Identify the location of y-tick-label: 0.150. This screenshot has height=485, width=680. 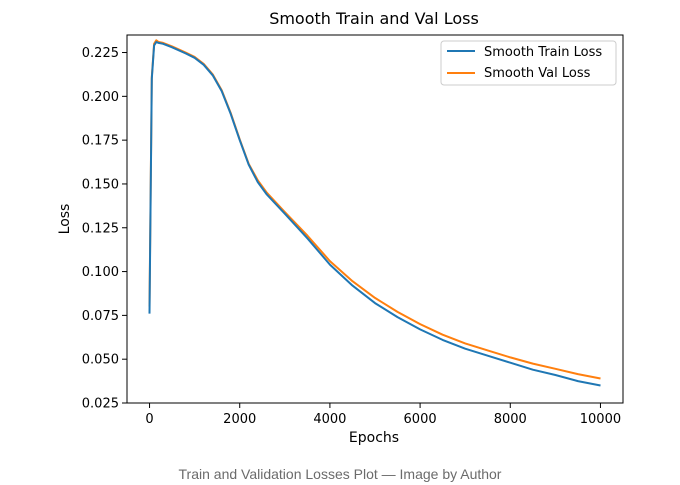
(100, 184).